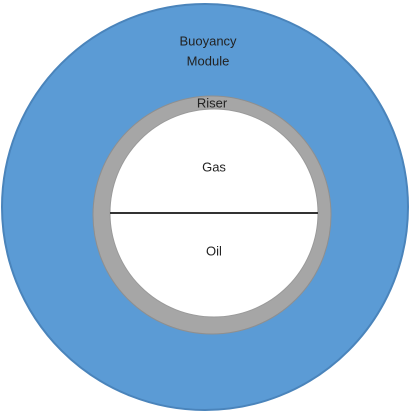 The image size is (409, 416). What do you see at coordinates (212, 102) in the screenshot?
I see `riser-label: Riser` at bounding box center [212, 102].